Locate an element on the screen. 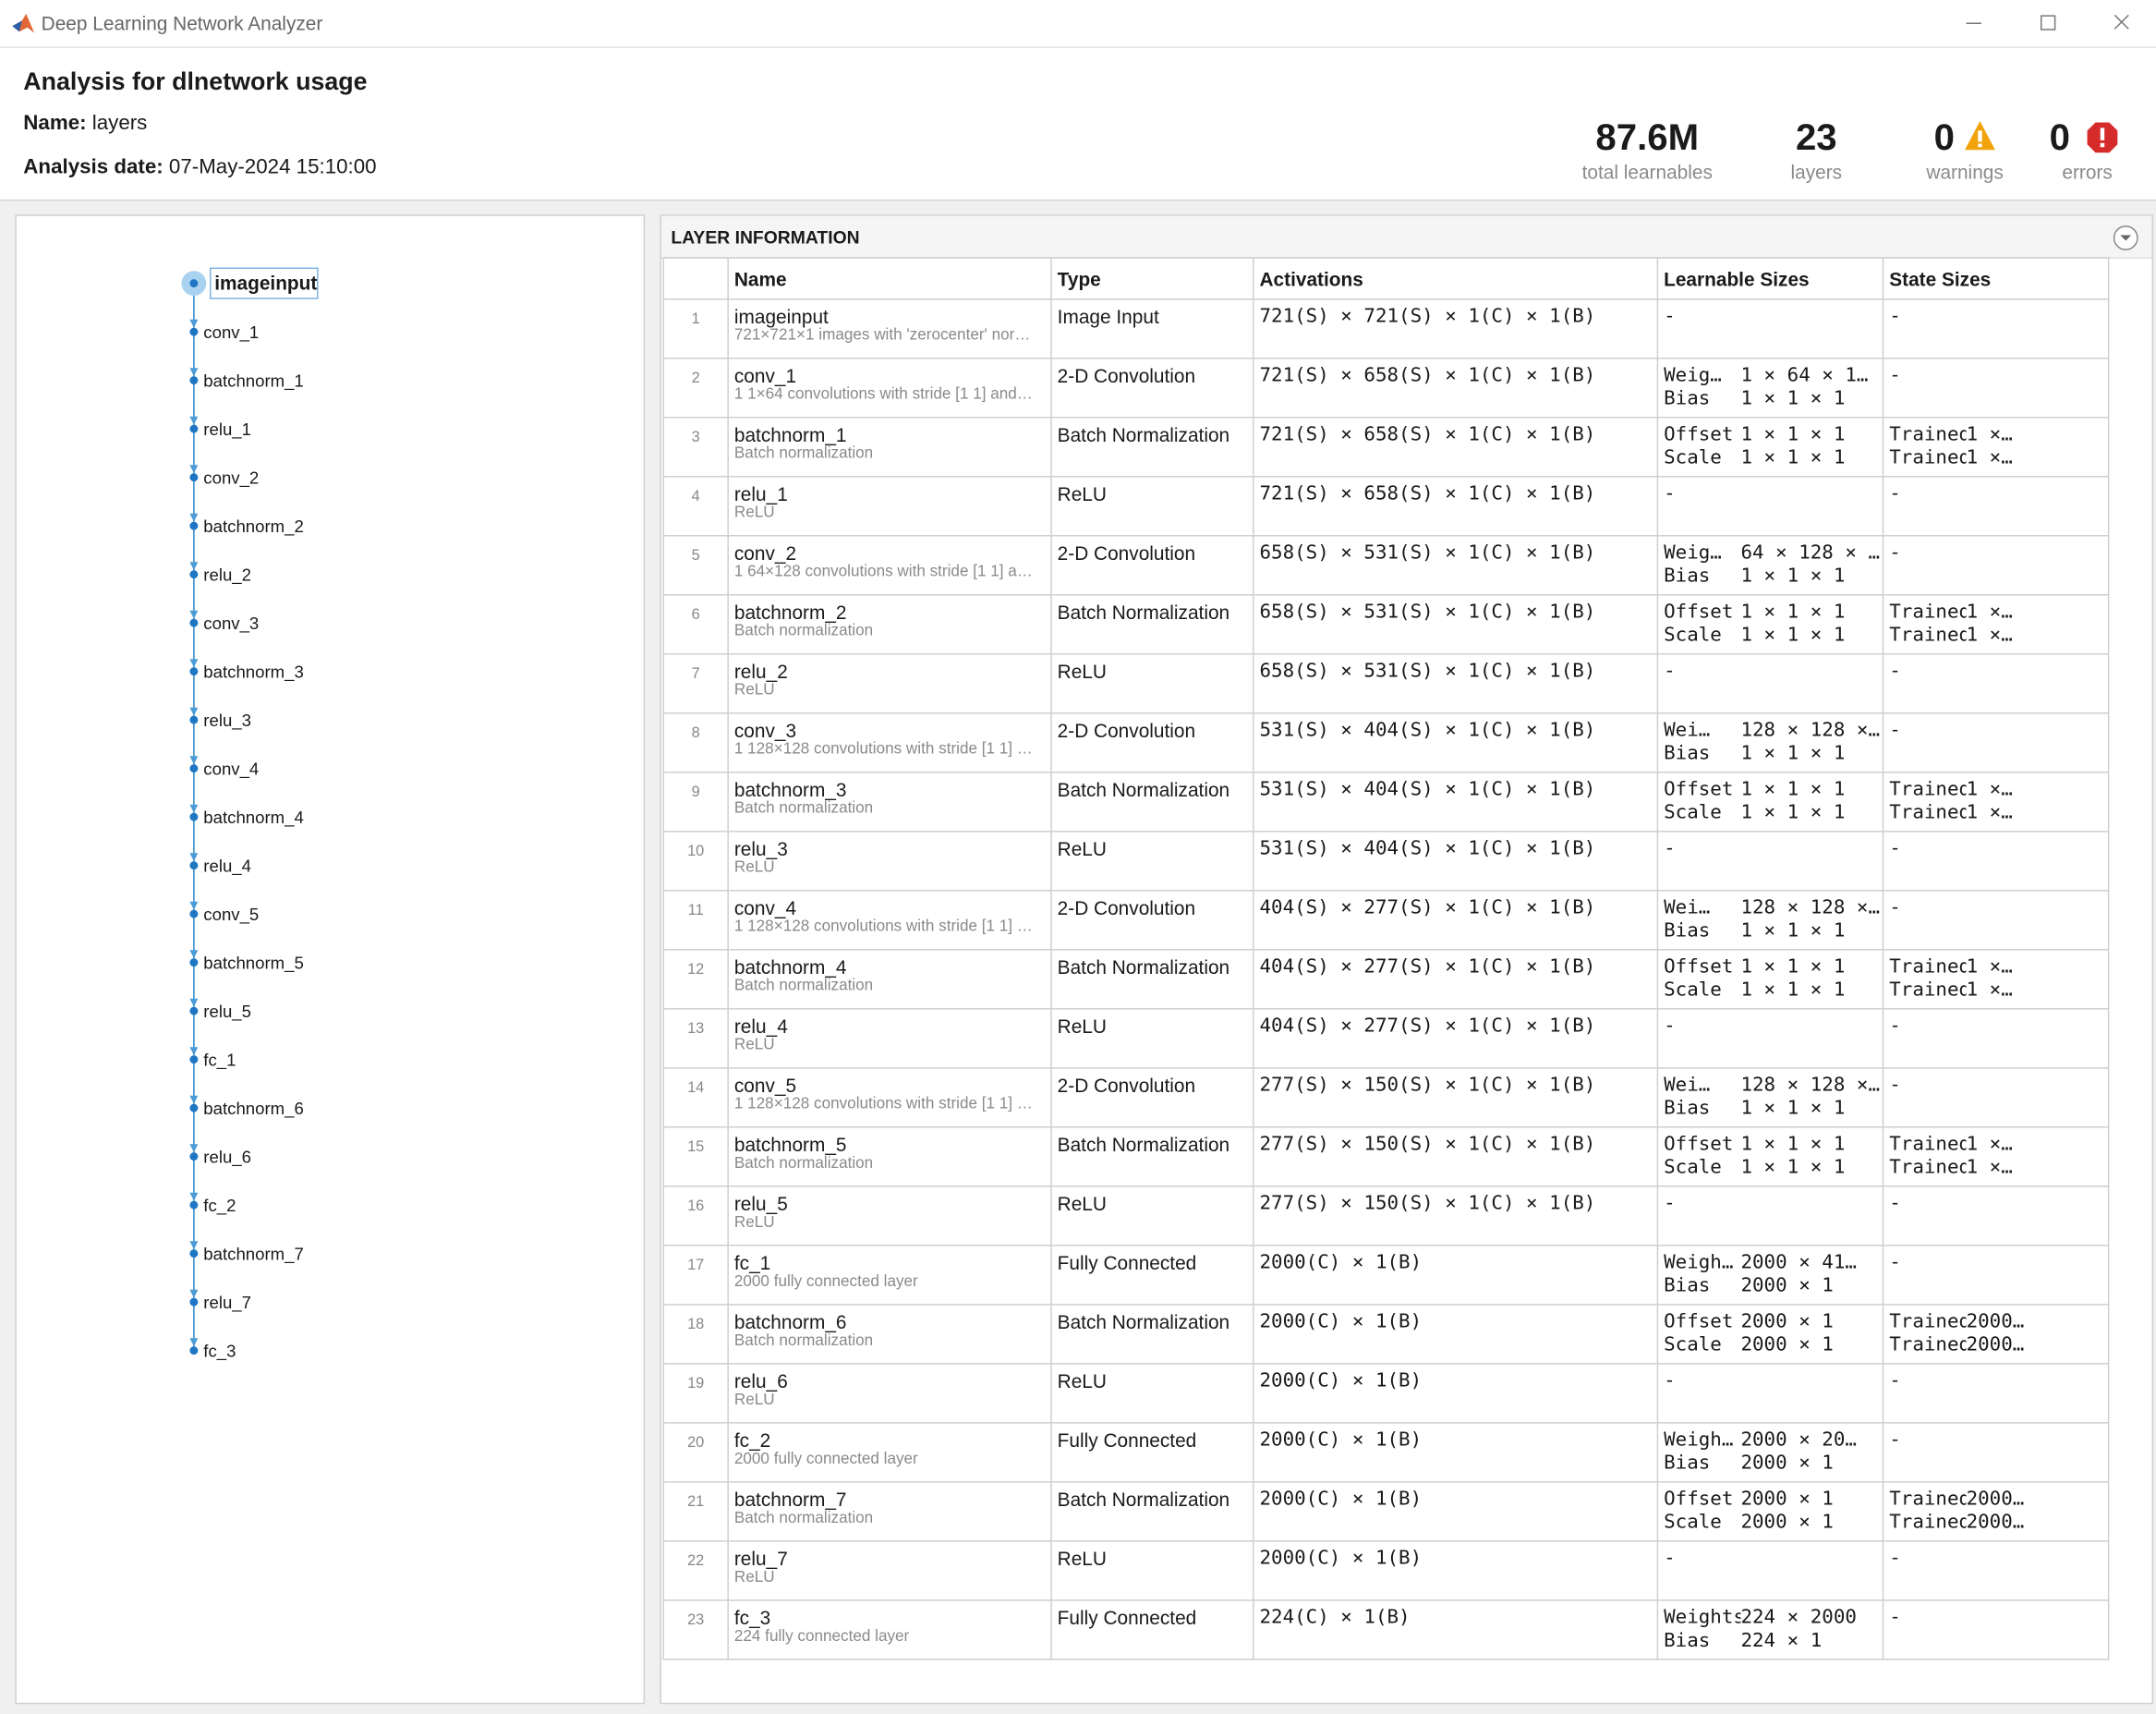  name-label: Name: is located at coordinates (55, 123).